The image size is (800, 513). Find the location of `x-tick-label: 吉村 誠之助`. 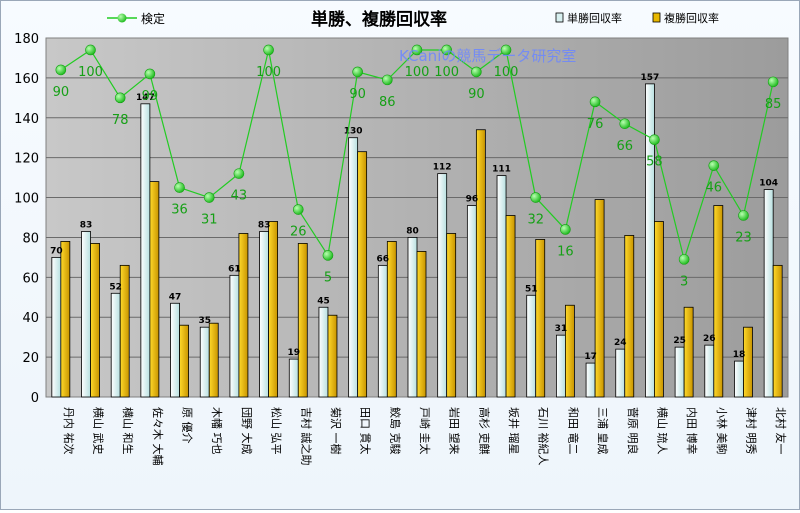

x-tick-label: 吉村 誠之助 is located at coordinates (306, 436).